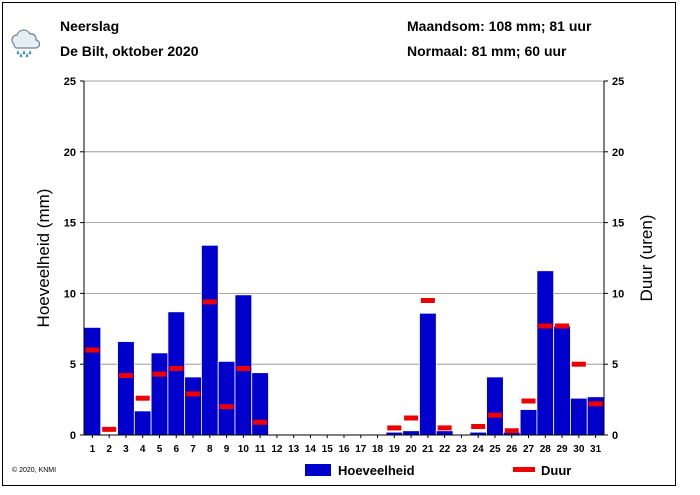  What do you see at coordinates (90, 26) in the screenshot?
I see `chart-title: Neerslag` at bounding box center [90, 26].